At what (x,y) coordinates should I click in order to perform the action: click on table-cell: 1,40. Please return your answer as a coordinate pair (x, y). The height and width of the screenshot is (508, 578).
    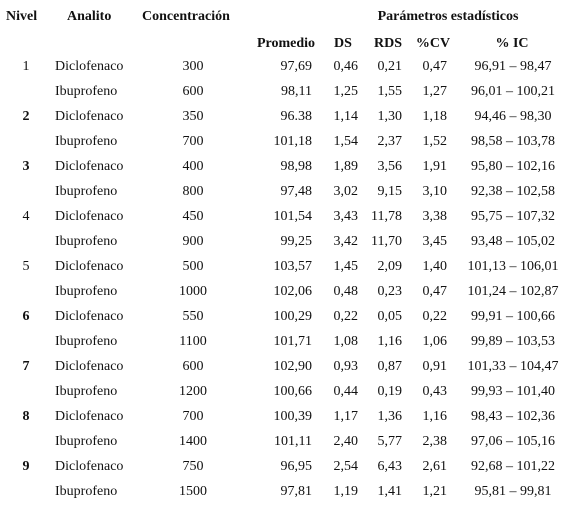
    Looking at the image, I should click on (435, 266).